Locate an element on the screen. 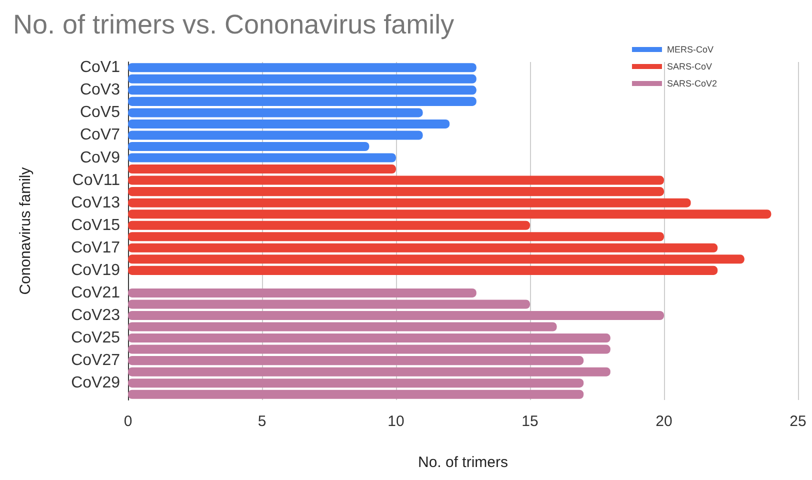 This screenshot has height=480, width=812. y-tick-label: CoV15 is located at coordinates (95, 225).